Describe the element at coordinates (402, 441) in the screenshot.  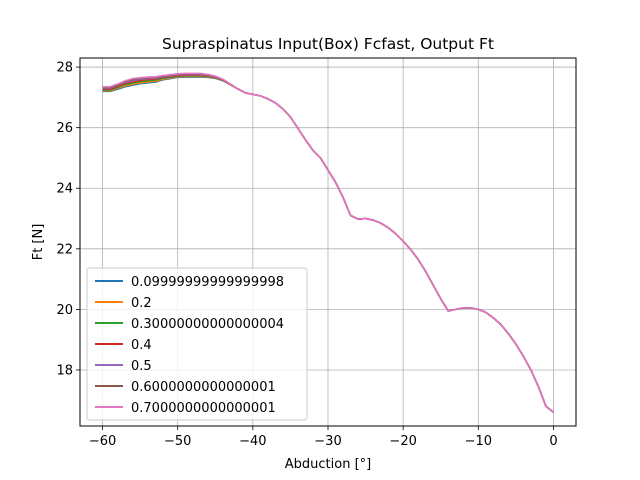
I see `x-tick-label: −20` at that location.